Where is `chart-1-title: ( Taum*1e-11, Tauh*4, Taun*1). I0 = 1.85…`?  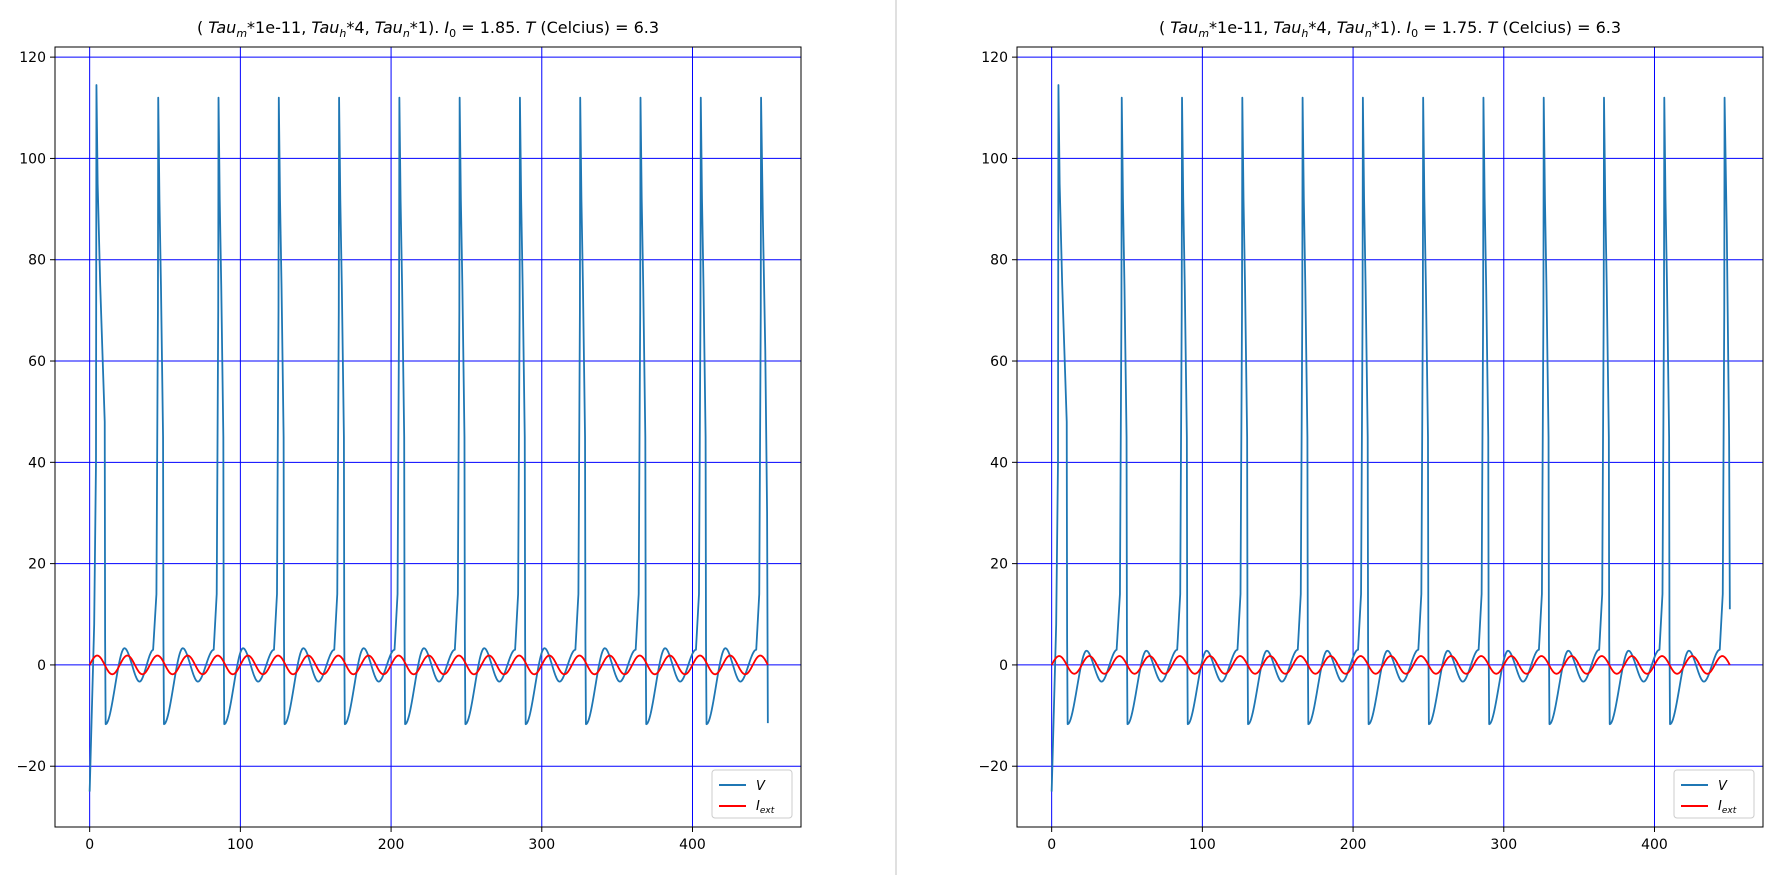
chart-1-title: ( Taum*1e-11, Tauh*4, Taun*1). I0 = 1.85… is located at coordinates (428, 29).